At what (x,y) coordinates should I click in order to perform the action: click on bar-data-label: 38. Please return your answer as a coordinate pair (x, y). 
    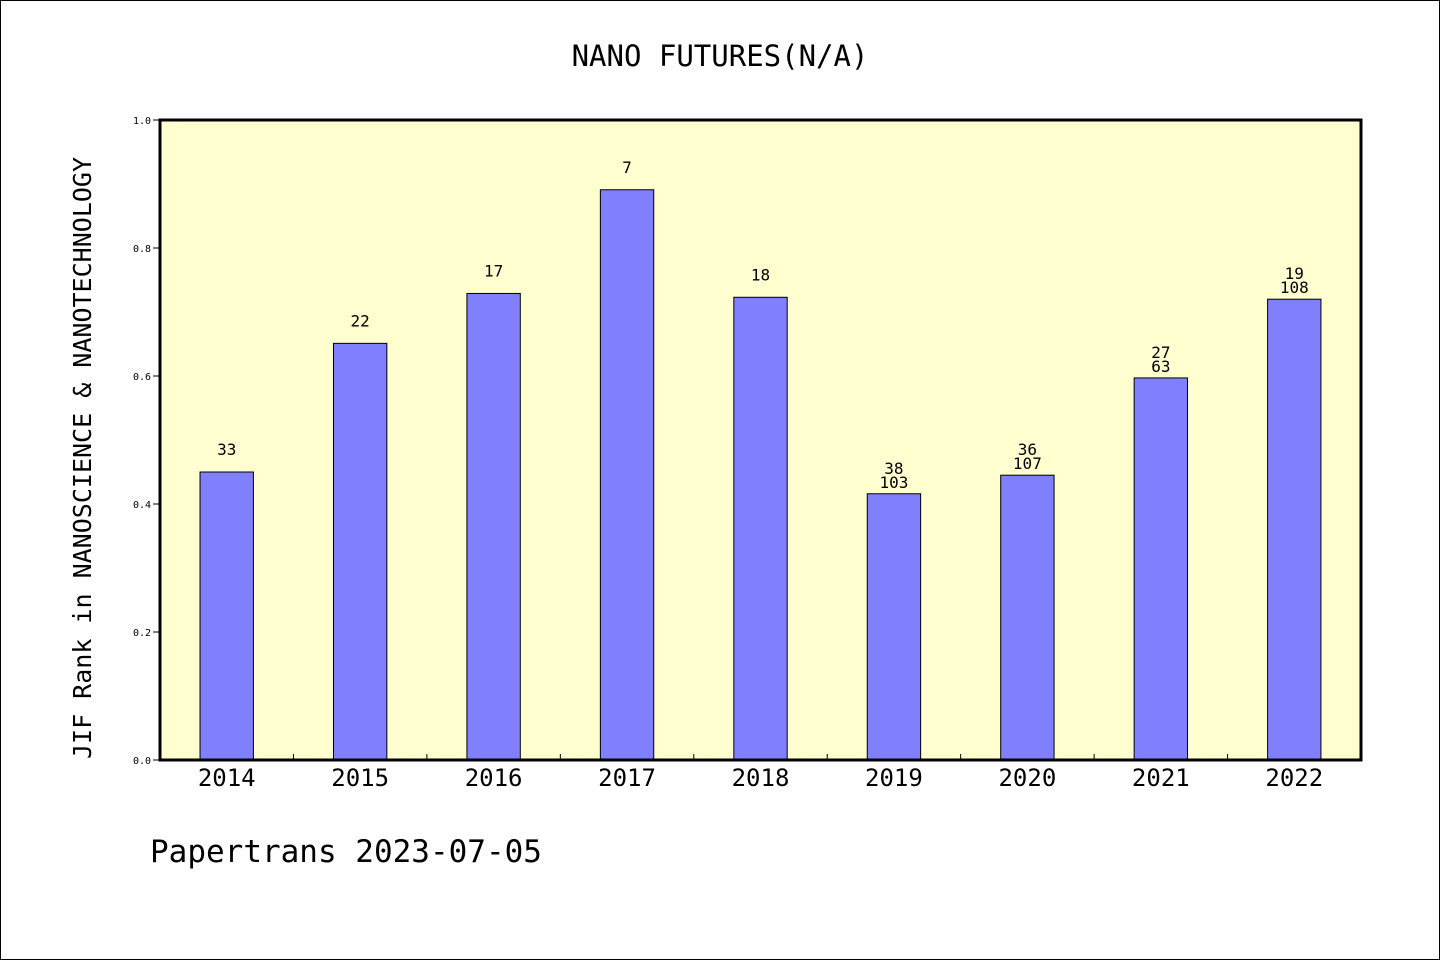
    Looking at the image, I should click on (893, 468).